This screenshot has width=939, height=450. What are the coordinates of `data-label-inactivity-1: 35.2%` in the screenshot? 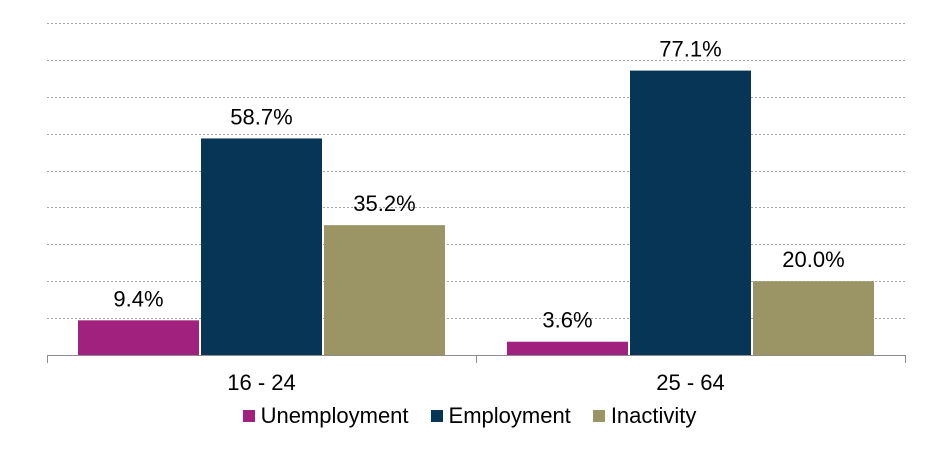 It's located at (384, 203).